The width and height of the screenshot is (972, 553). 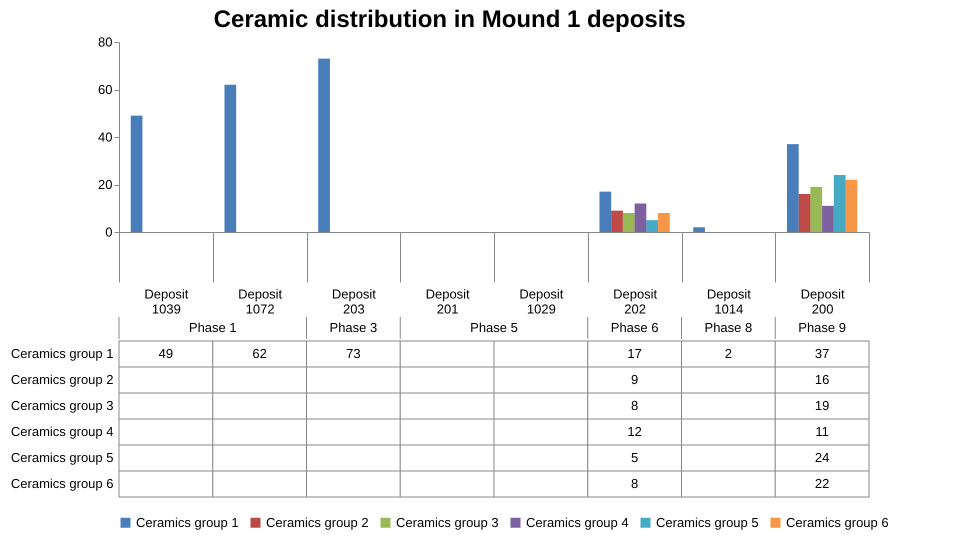 What do you see at coordinates (62, 483) in the screenshot?
I see `text: Ceramics group 6` at bounding box center [62, 483].